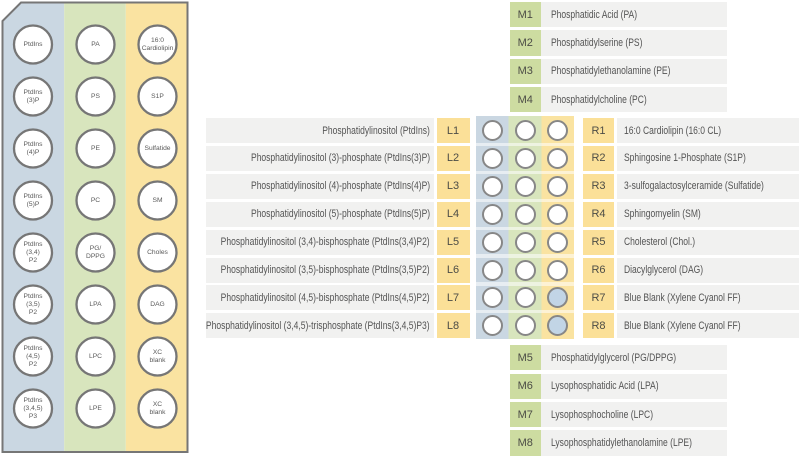  I want to click on svg-text: DPPG, so click(95, 256).